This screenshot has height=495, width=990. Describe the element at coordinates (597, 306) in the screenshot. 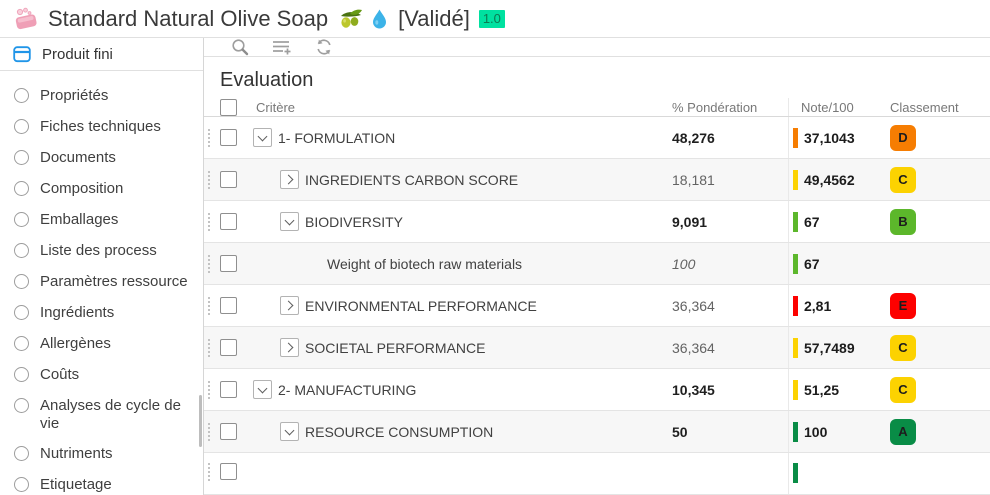

I see `table-row: ENVIRONMENTAL PERFORMANCE 36,364 2,81 E` at that location.